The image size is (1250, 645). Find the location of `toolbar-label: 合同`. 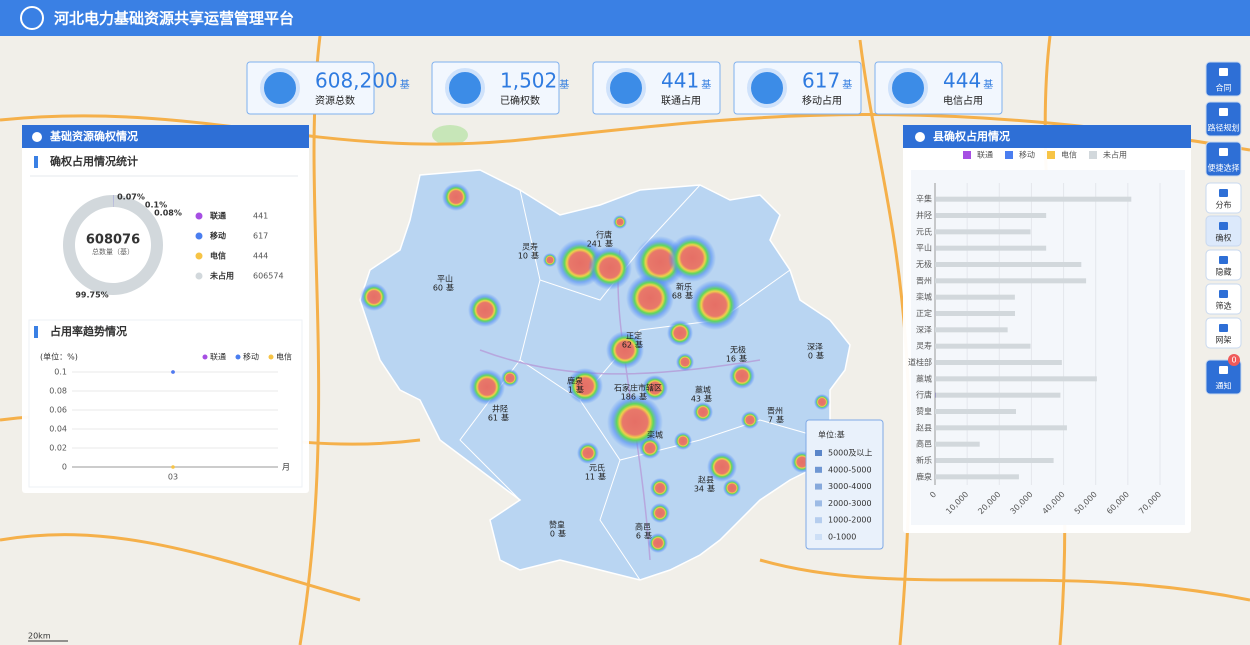

toolbar-label: 合同 is located at coordinates (1224, 88).